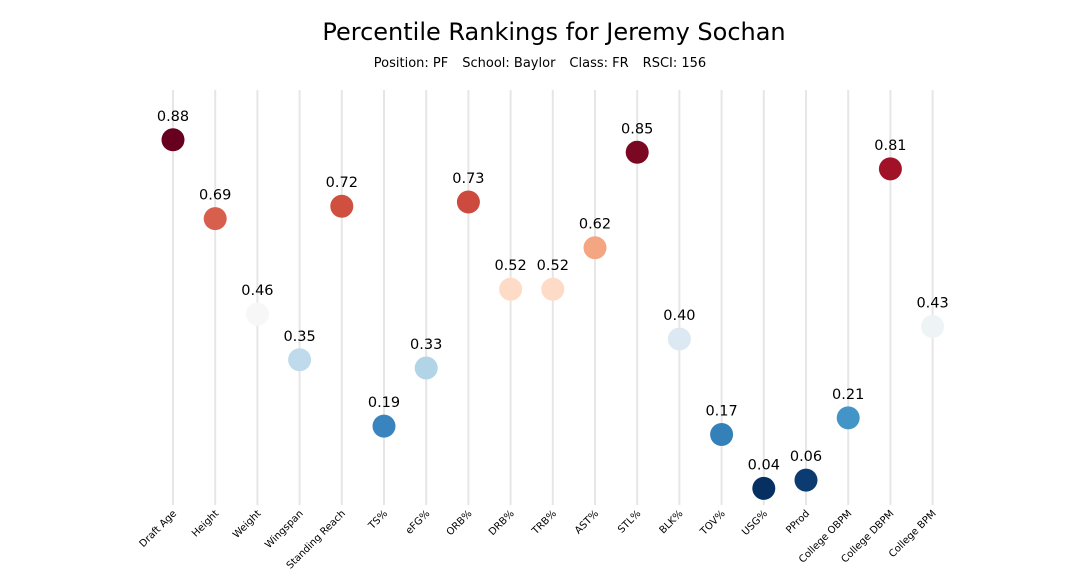  Describe the element at coordinates (890, 146) in the screenshot. I see `value-label: 0.81` at that location.